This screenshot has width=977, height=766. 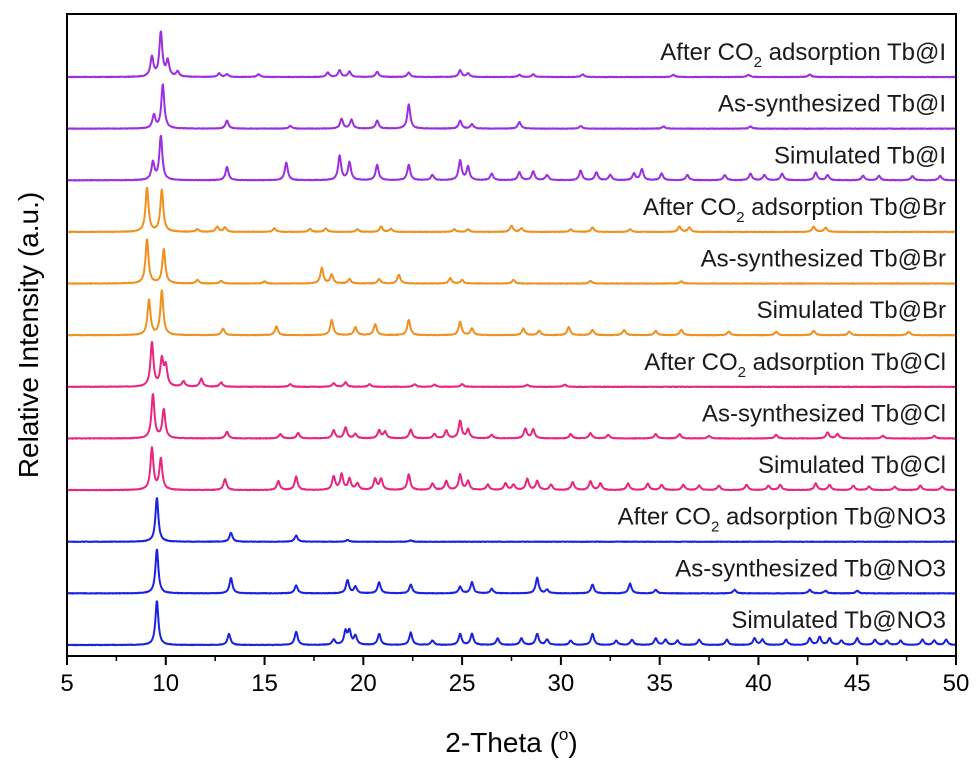 I want to click on series-label: After CO2 adsorption Tb@Br, so click(x=794, y=210).